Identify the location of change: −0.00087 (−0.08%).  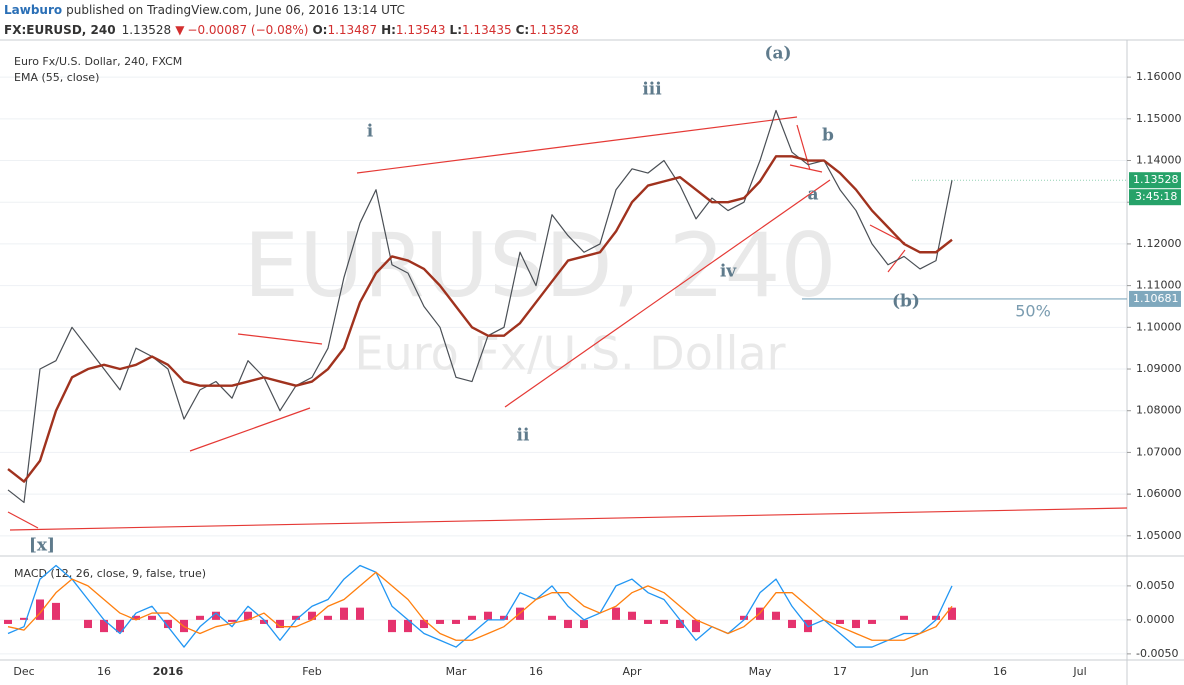
(247, 30).